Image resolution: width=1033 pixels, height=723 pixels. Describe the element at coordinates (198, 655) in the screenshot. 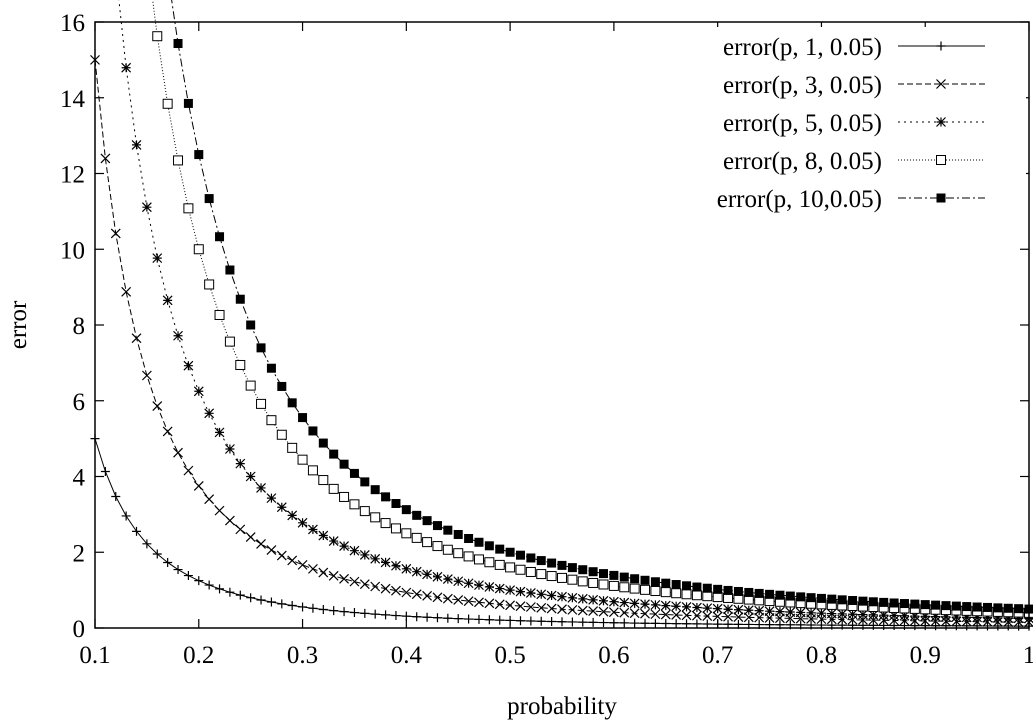

I see `x-tick-label: 0.2` at that location.